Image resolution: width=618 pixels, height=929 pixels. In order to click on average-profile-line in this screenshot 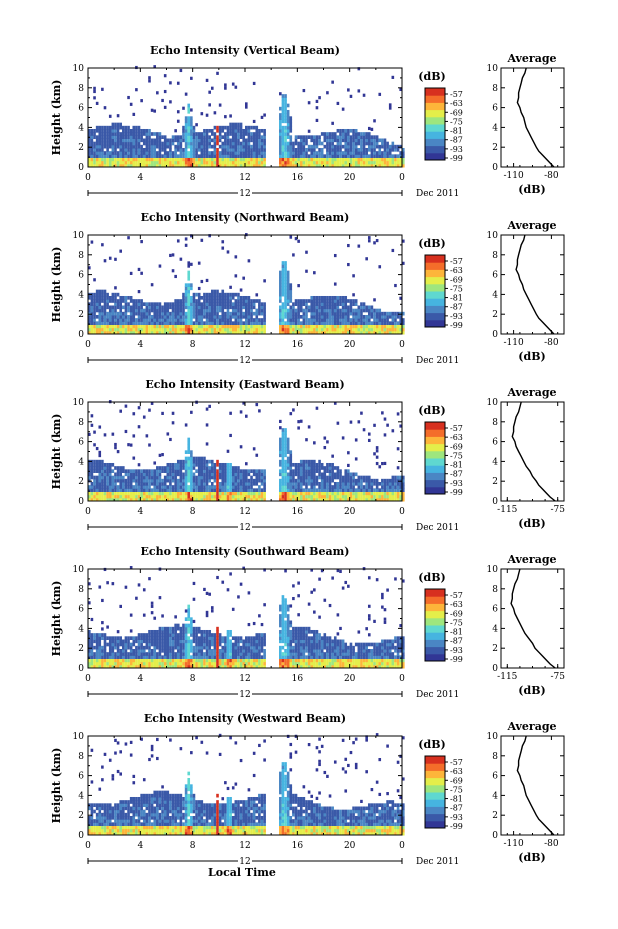, I will do `click(533, 451)`.